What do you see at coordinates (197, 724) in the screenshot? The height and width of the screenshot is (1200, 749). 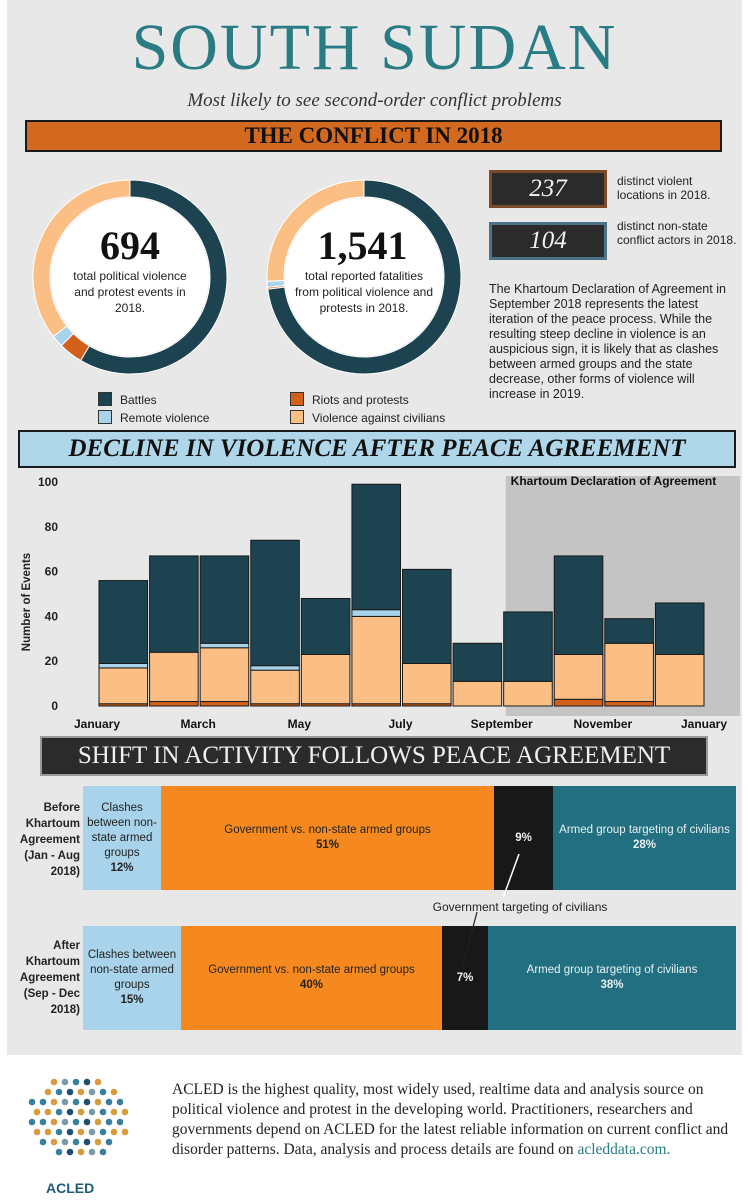 I see `x-tick-label: March` at bounding box center [197, 724].